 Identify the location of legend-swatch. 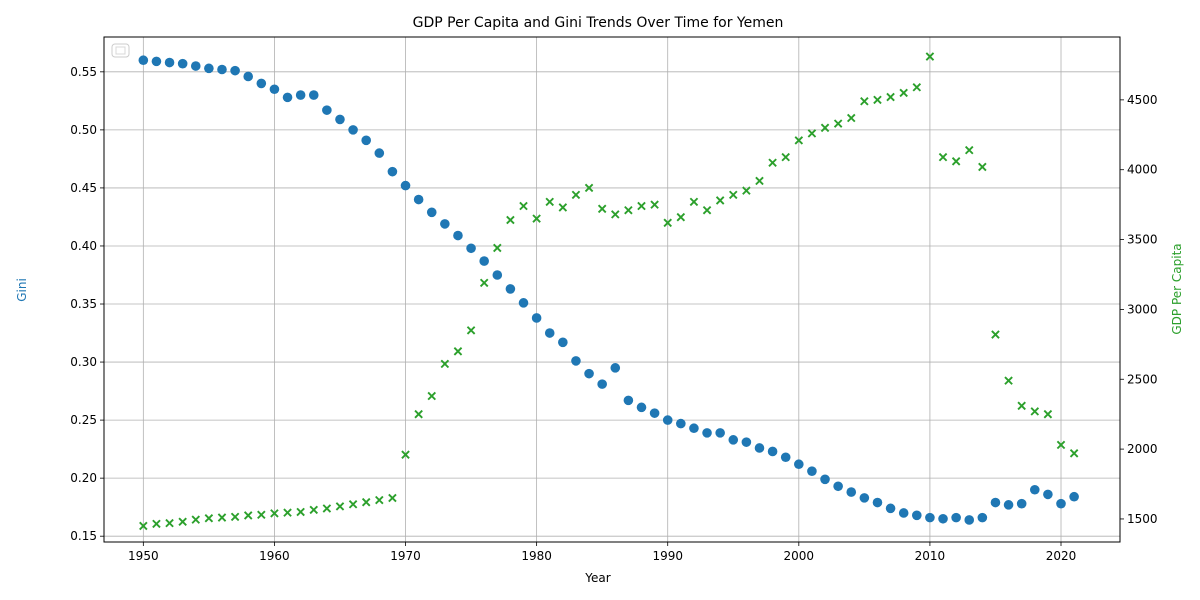
(120, 50).